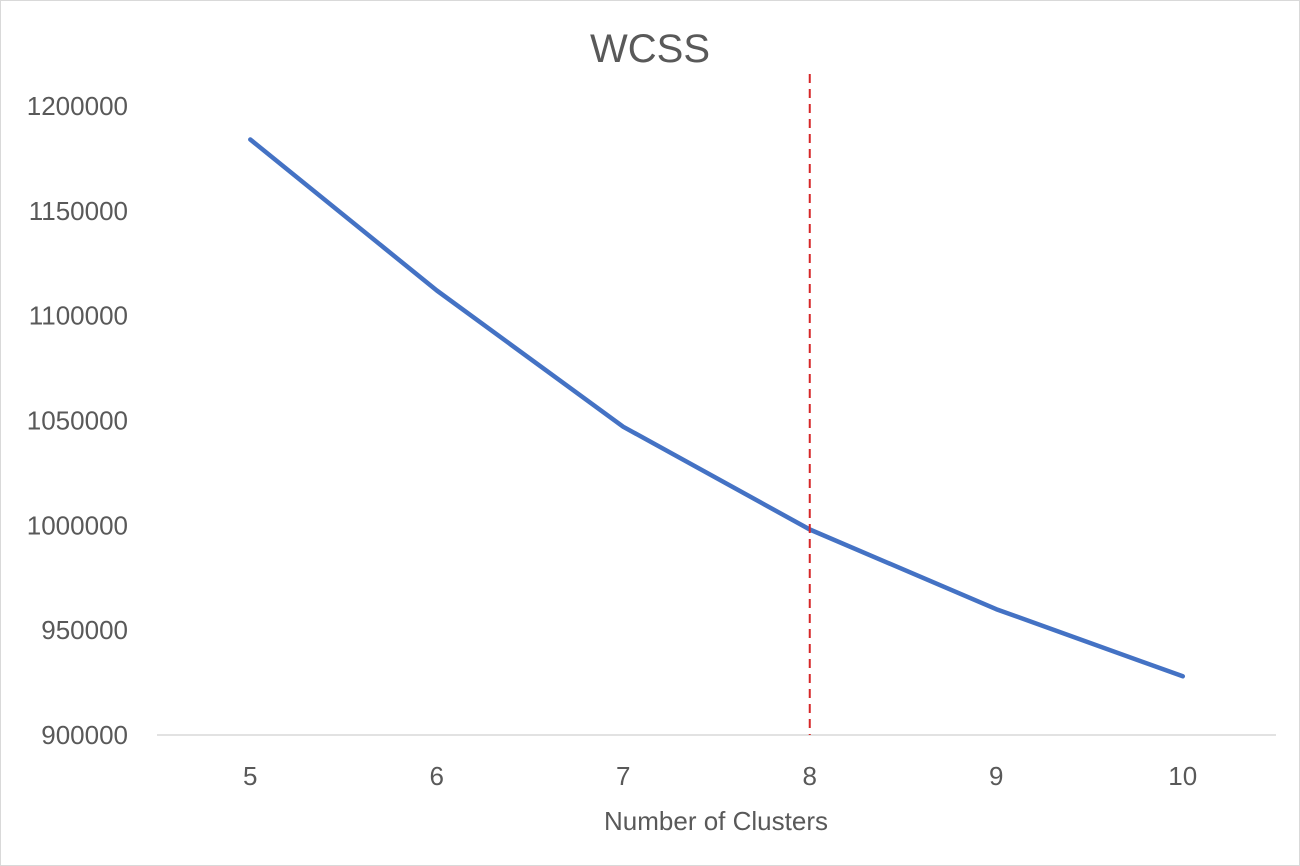 Image resolution: width=1300 pixels, height=866 pixels. Describe the element at coordinates (720, 776) in the screenshot. I see `x-axis-ticks: 5 6 7 8 9 10` at that location.